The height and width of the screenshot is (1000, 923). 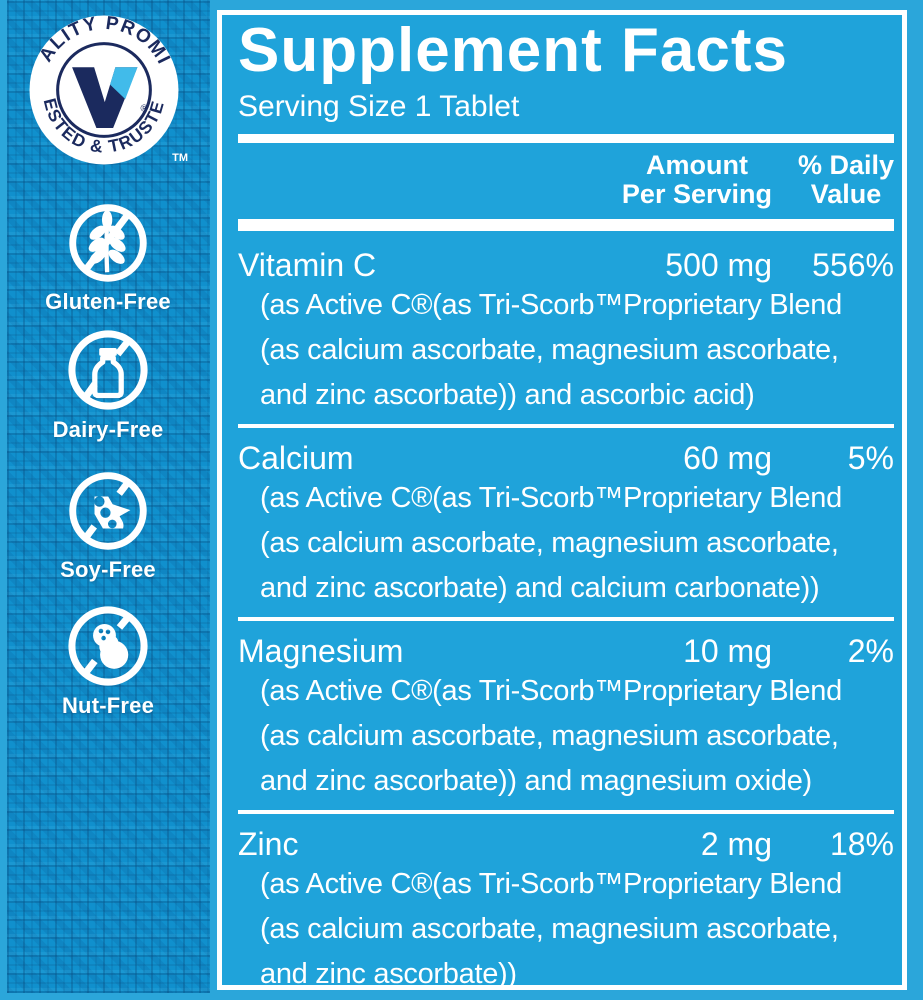 I want to click on nutrient-daily-value: 2%, so click(x=870, y=651).